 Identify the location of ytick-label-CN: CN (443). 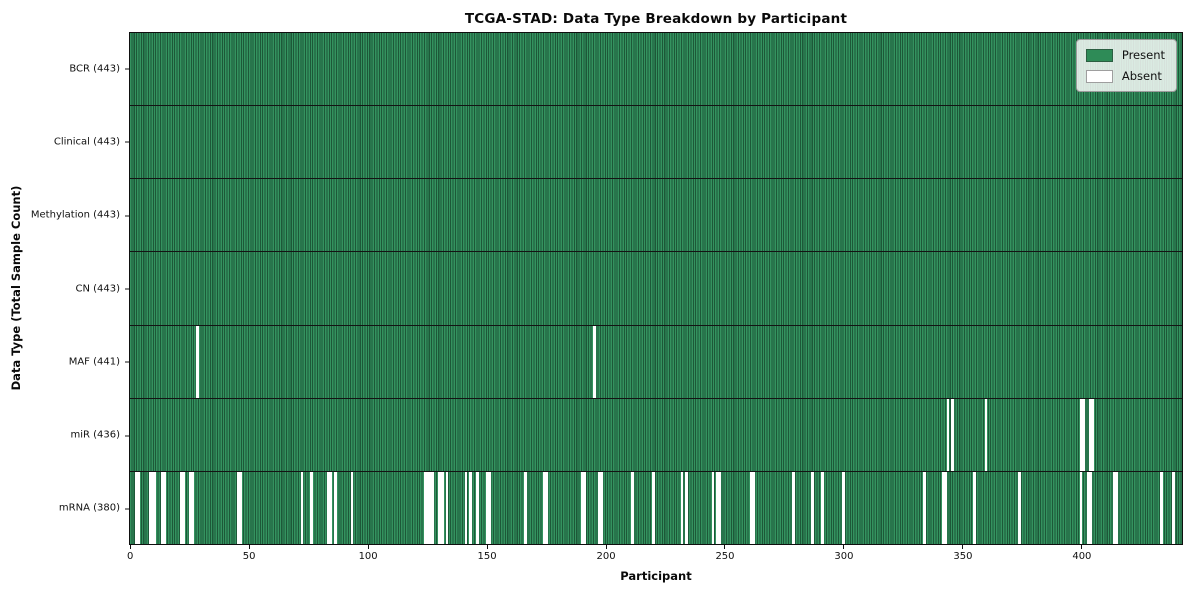
(102, 288).